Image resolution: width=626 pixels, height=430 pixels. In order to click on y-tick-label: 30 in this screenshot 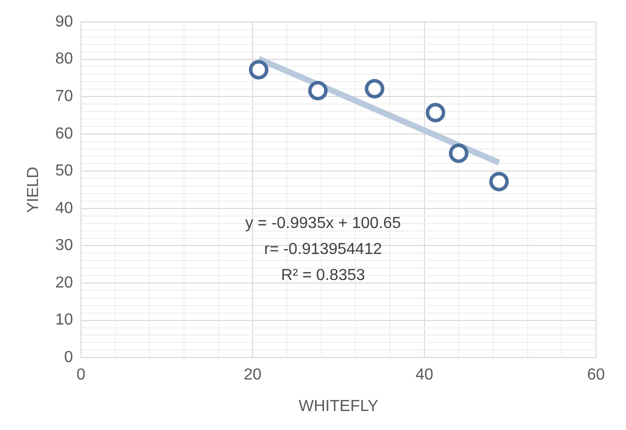, I will do `click(64, 245)`.